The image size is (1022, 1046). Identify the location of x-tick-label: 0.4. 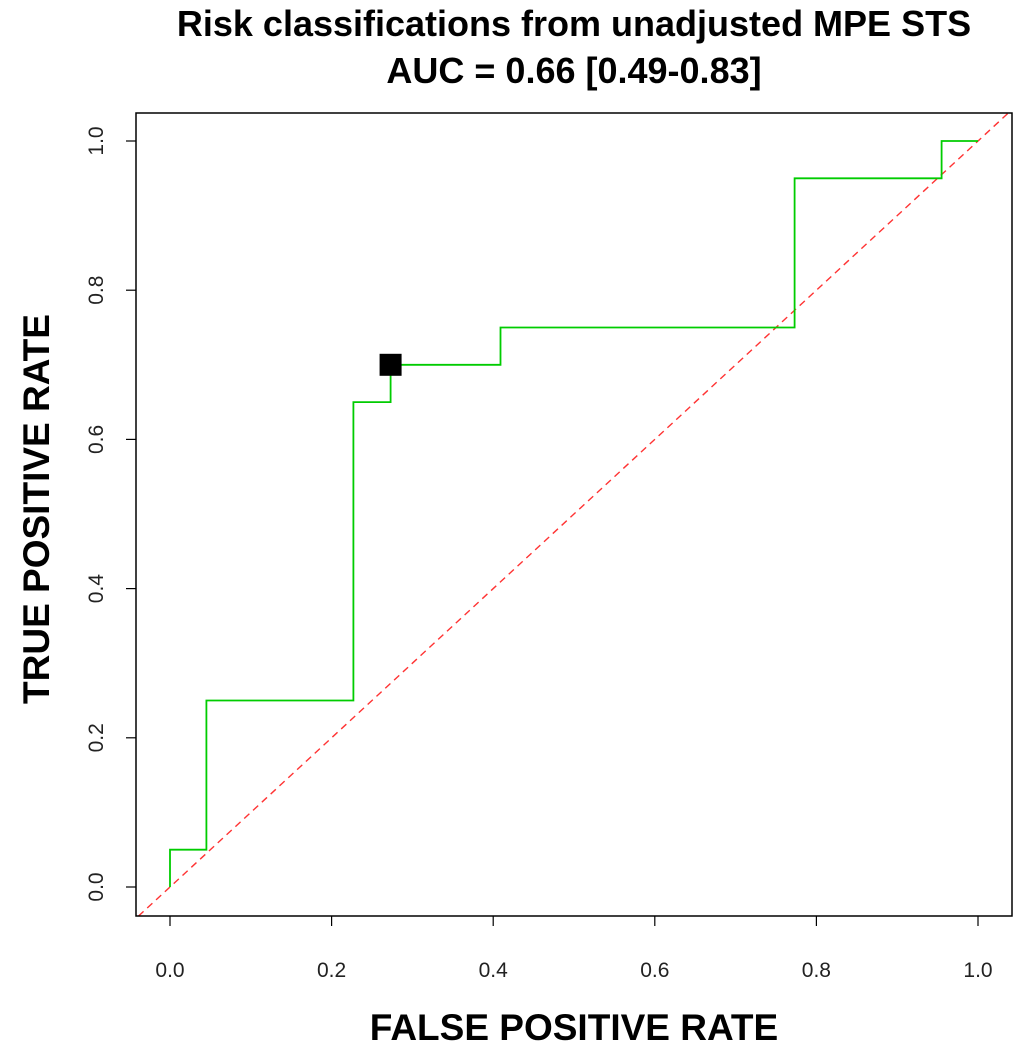
(494, 970).